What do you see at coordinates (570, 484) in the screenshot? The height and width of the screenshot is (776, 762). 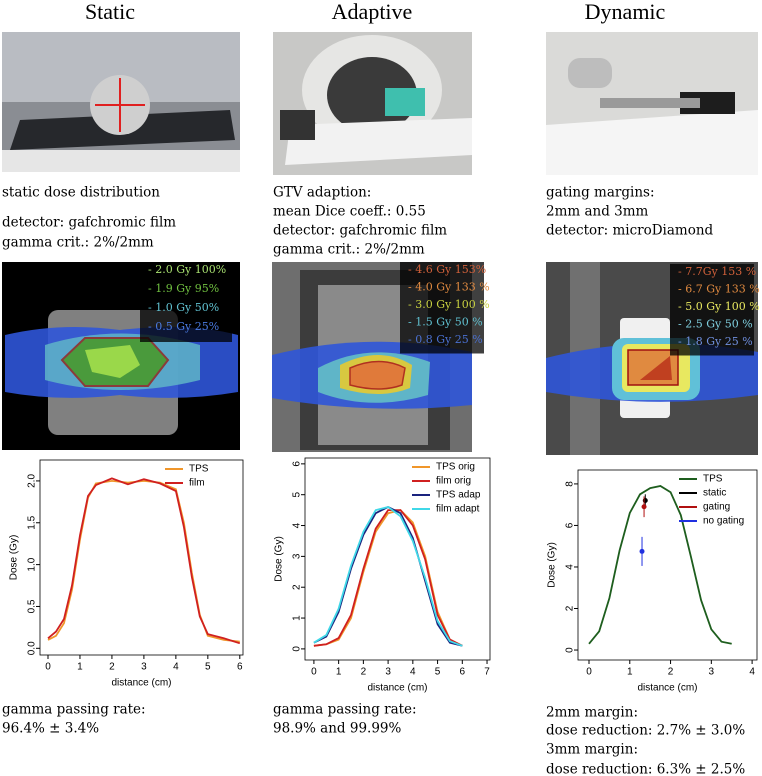 I see `y-tick-label: 8` at bounding box center [570, 484].